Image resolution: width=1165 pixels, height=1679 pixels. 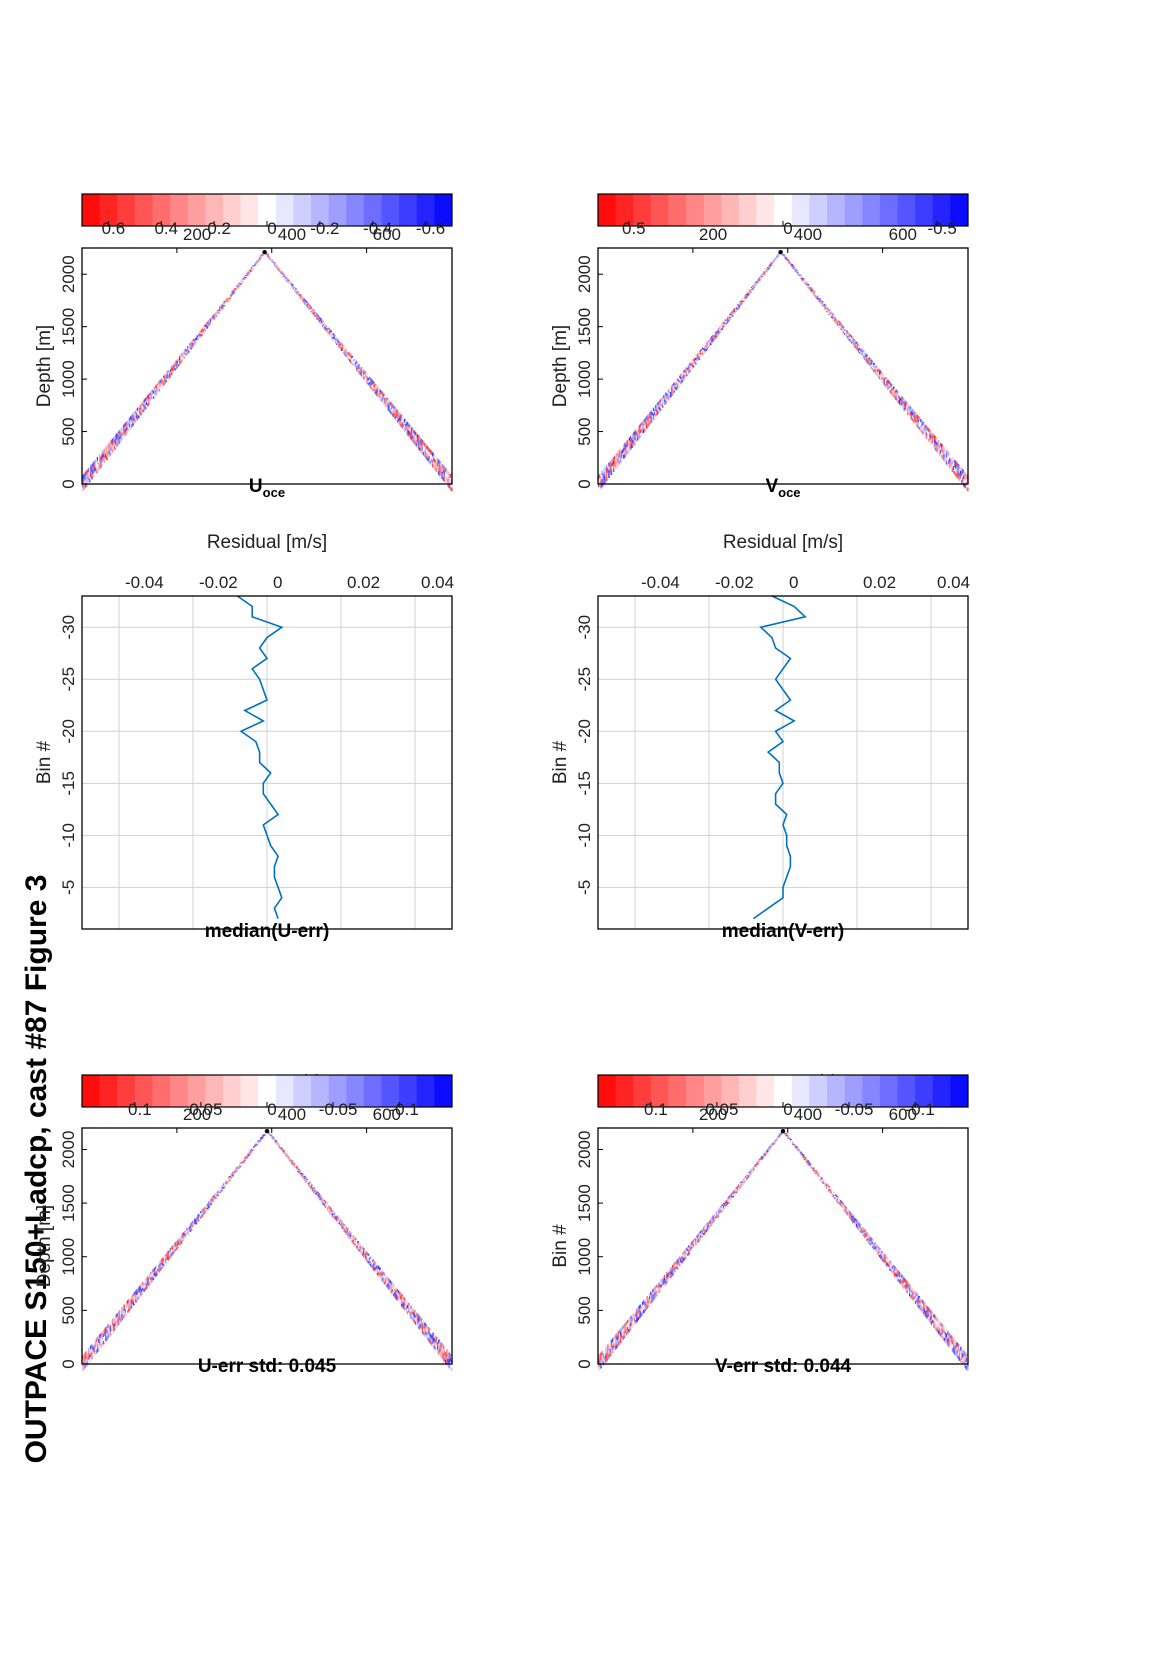 I want to click on u_med-ytick-label: -5, so click(x=68, y=887).